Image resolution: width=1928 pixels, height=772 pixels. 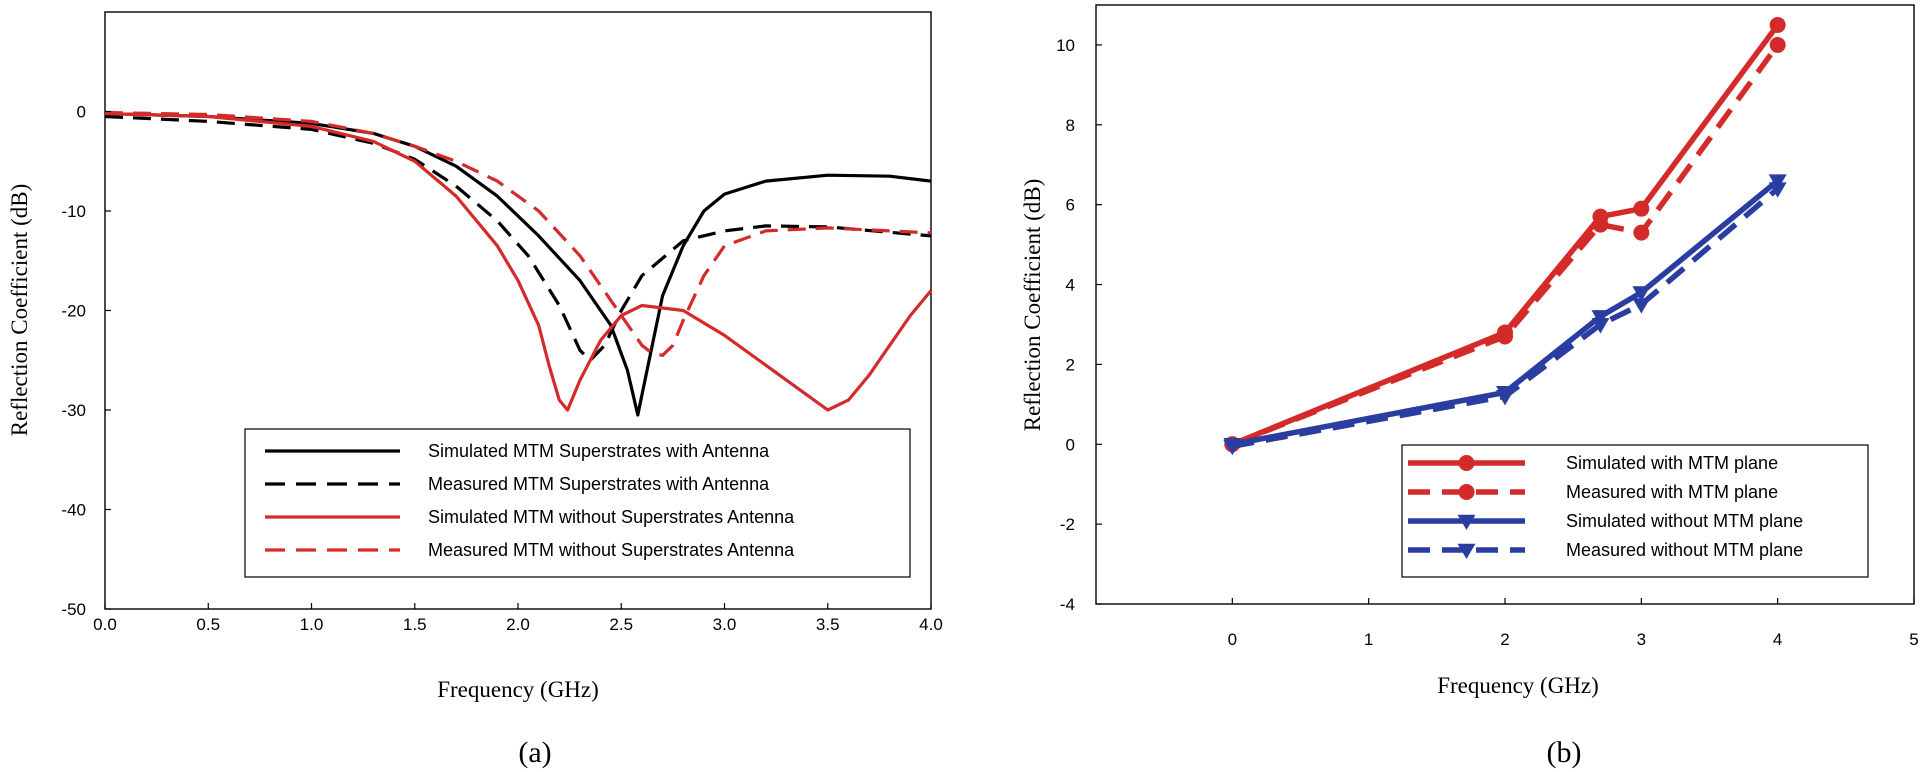 I want to click on chart-a-series-measured-mtm-superstrates-with-antenna, so click(x=518, y=238).